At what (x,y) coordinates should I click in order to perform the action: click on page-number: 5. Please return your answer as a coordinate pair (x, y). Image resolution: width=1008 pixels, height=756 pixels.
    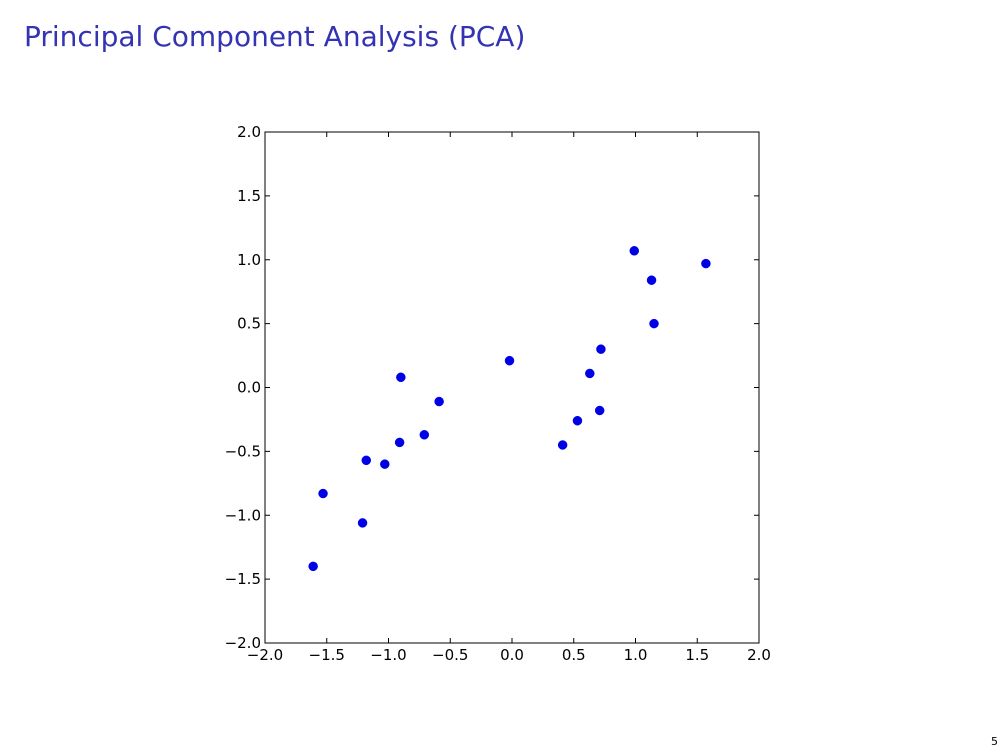
    Looking at the image, I should click on (994, 741).